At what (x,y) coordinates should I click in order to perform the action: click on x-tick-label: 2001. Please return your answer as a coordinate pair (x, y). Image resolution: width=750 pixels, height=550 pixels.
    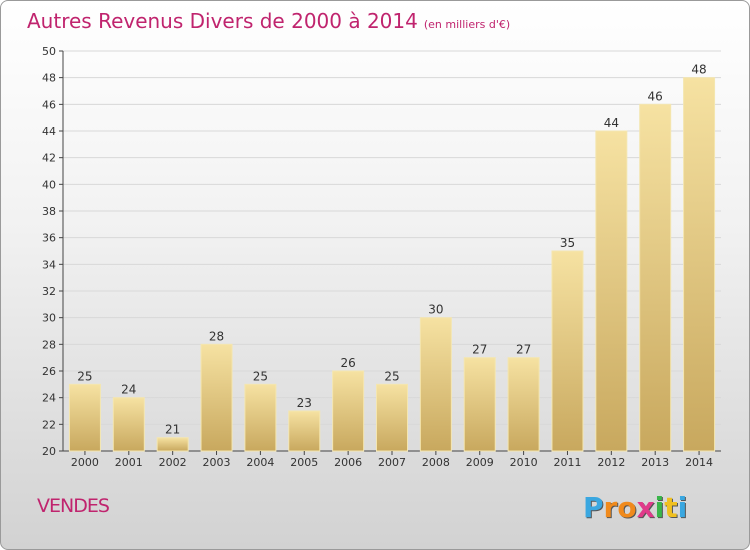
    Looking at the image, I should click on (129, 462).